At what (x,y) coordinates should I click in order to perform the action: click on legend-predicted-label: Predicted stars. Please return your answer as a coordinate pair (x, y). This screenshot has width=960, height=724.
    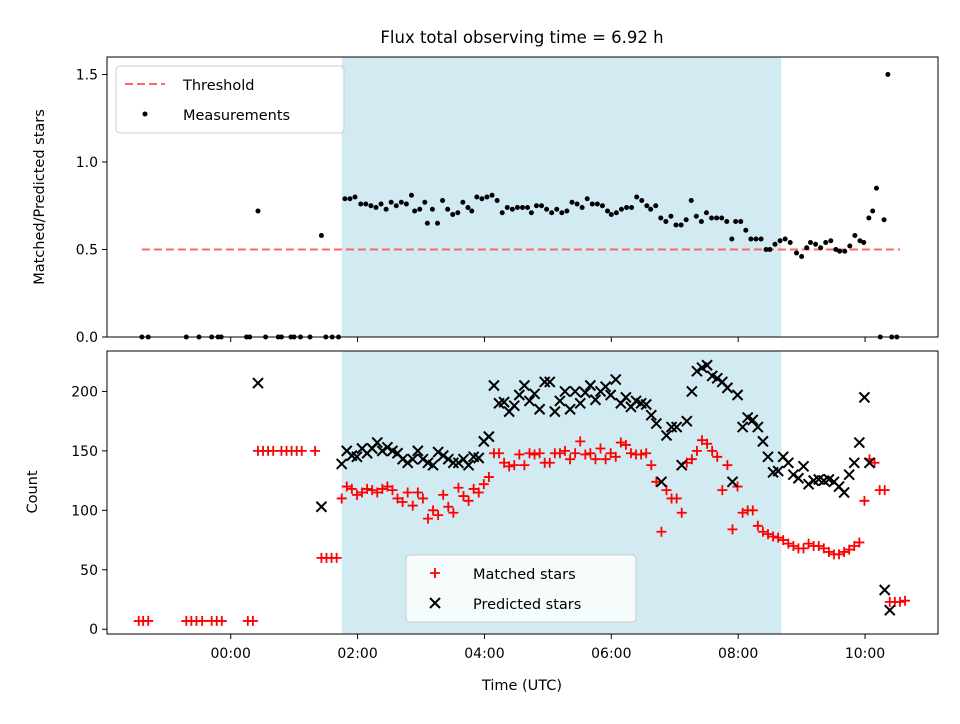
    Looking at the image, I should click on (527, 605).